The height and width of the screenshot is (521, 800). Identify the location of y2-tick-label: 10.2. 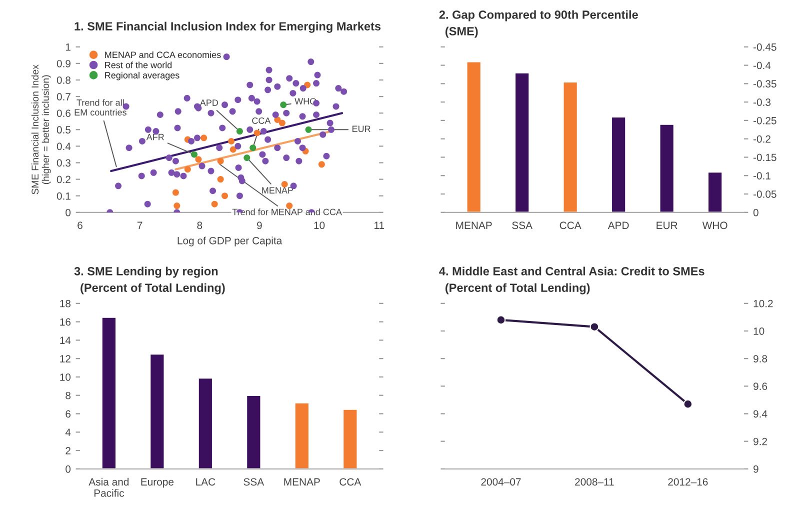
(763, 304).